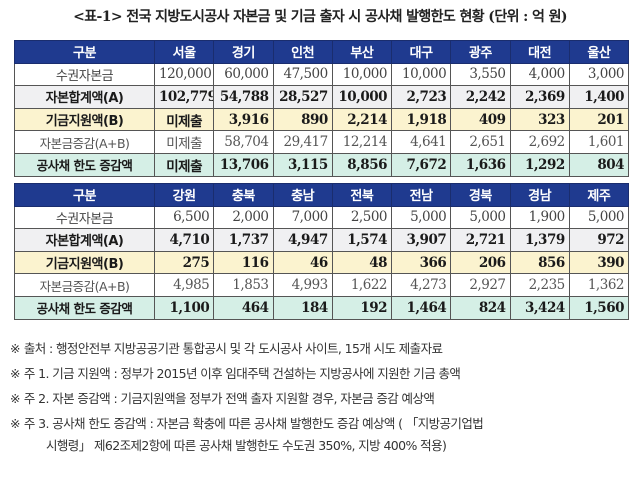 The width and height of the screenshot is (640, 481). I want to click on header-cell: 부산, so click(362, 52).